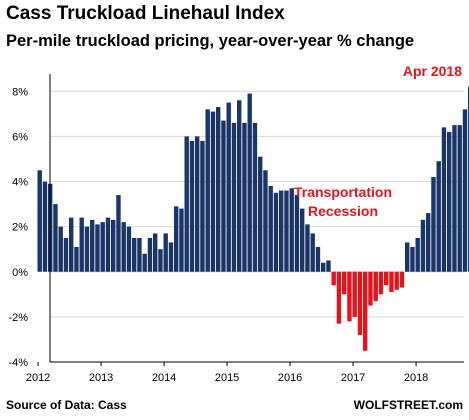 Image resolution: width=469 pixels, height=420 pixels. What do you see at coordinates (20, 92) in the screenshot?
I see `y-tick-label: 8%` at bounding box center [20, 92].